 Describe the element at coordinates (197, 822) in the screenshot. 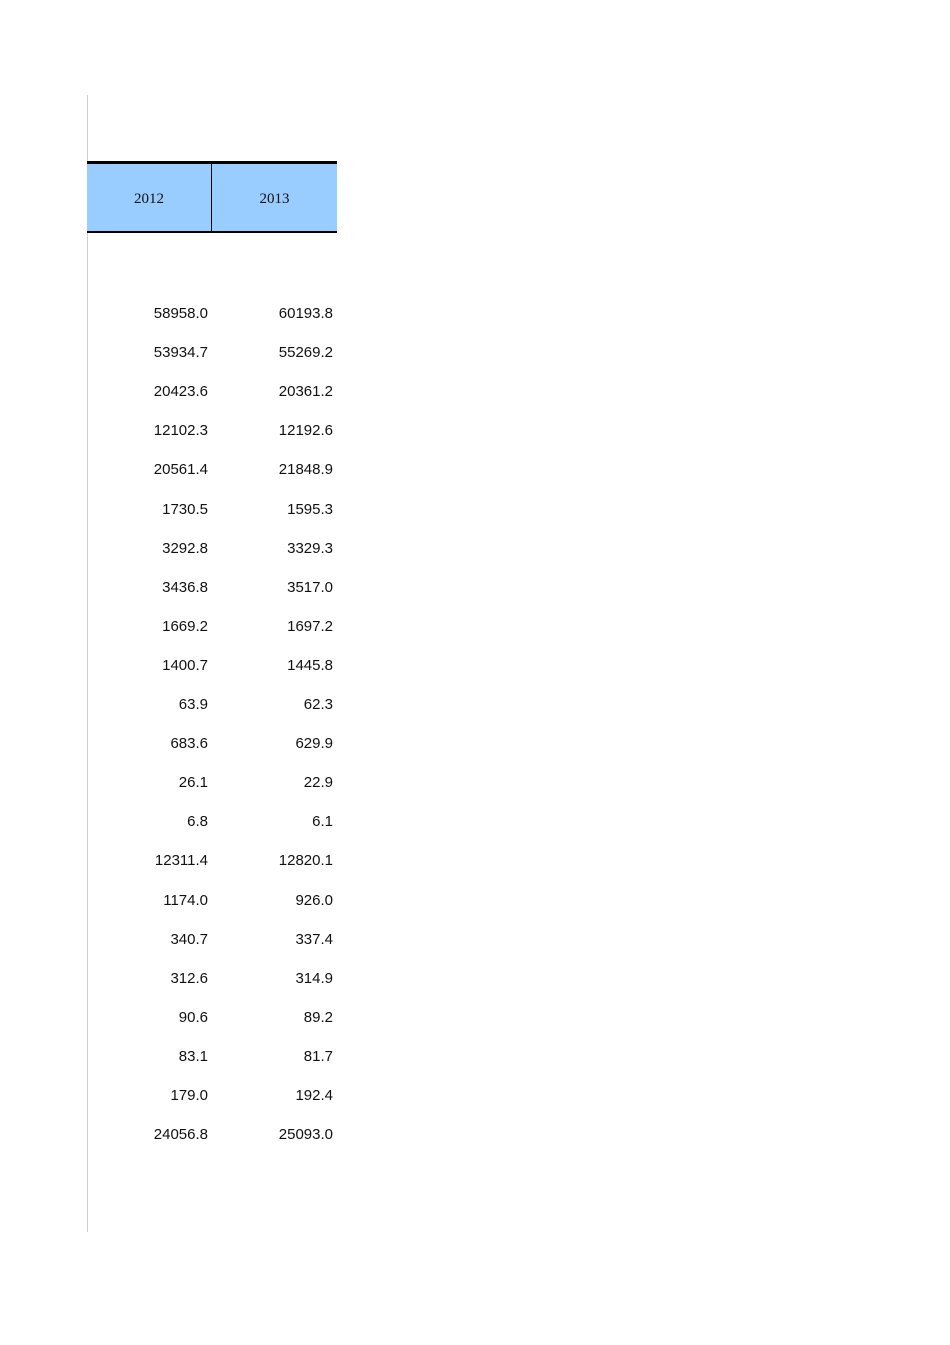

I see `table-cell-2012: 6.8` at that location.